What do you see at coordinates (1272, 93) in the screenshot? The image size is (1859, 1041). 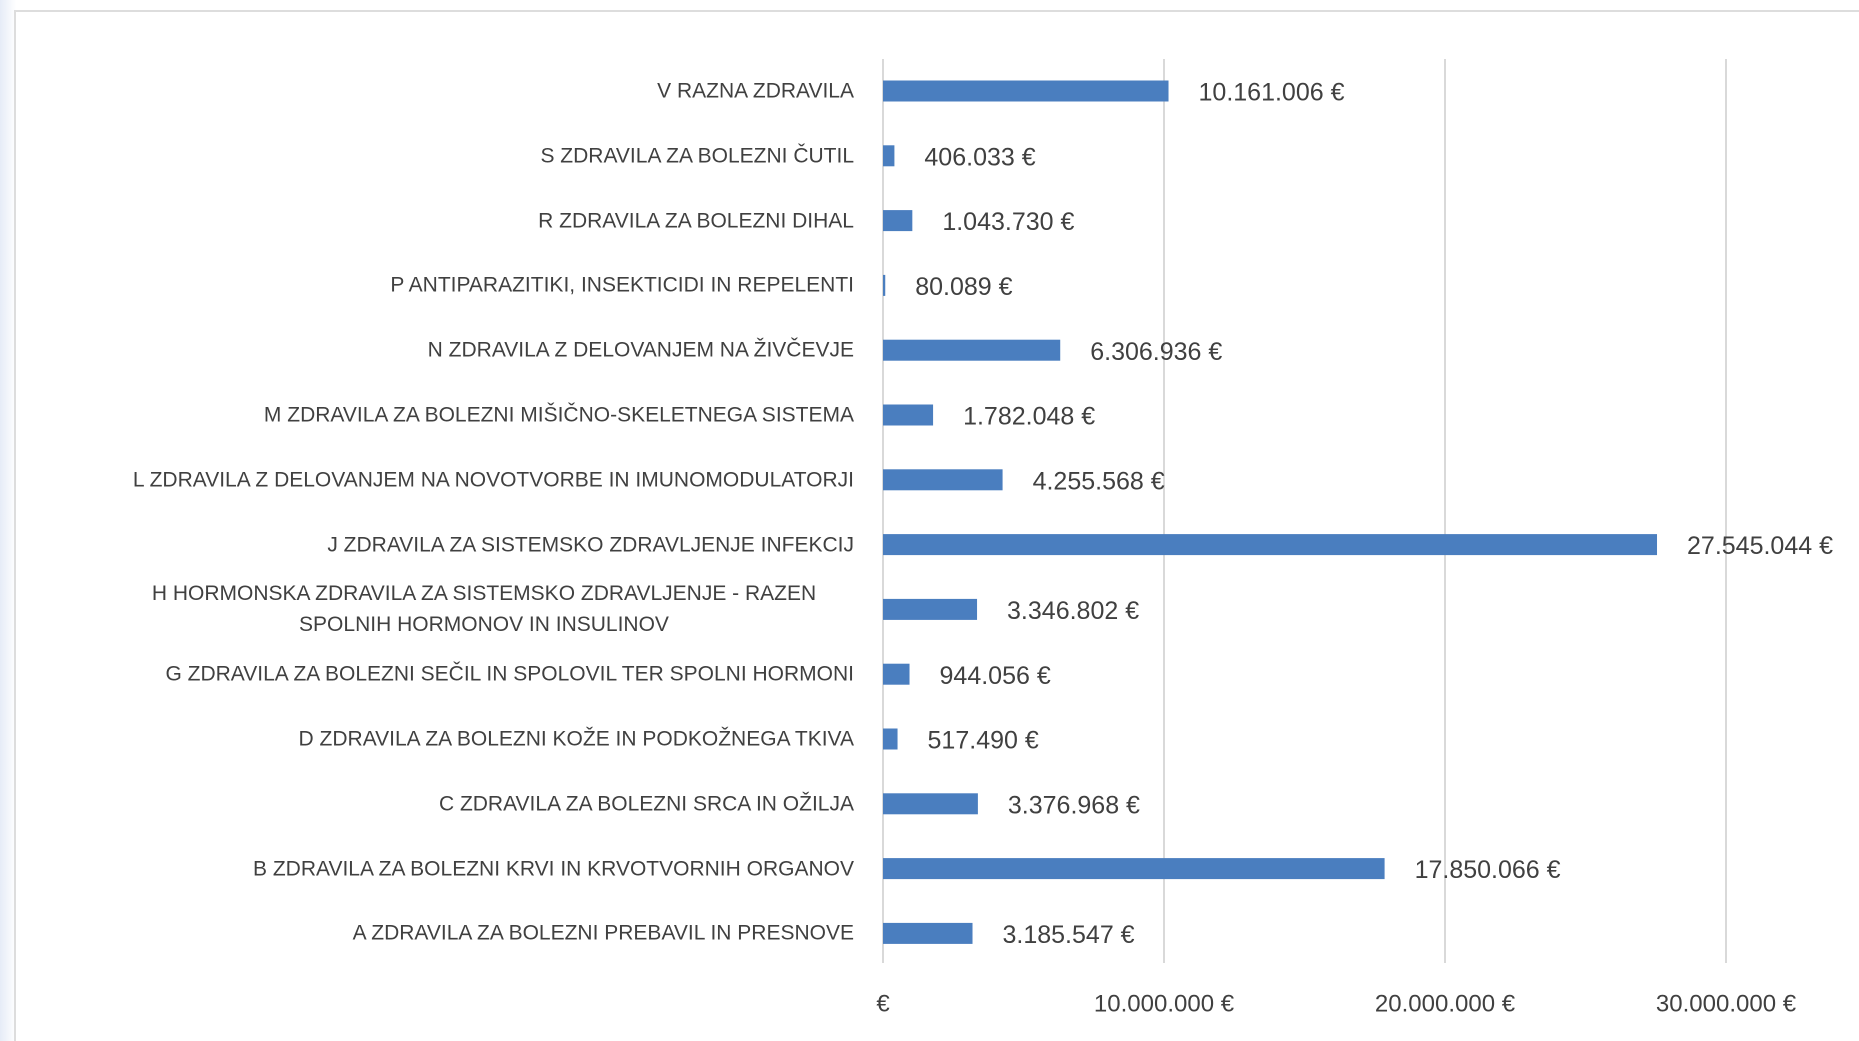 I see `value-label: 10.161.006 €` at bounding box center [1272, 93].